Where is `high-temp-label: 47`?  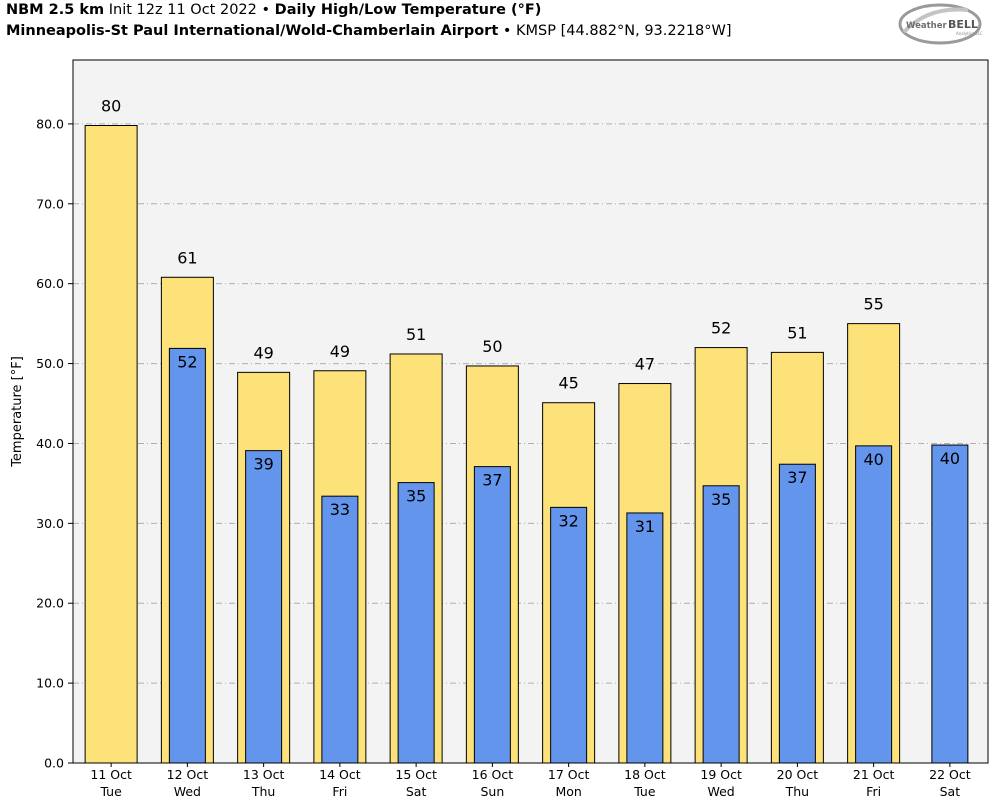 high-temp-label: 47 is located at coordinates (645, 364).